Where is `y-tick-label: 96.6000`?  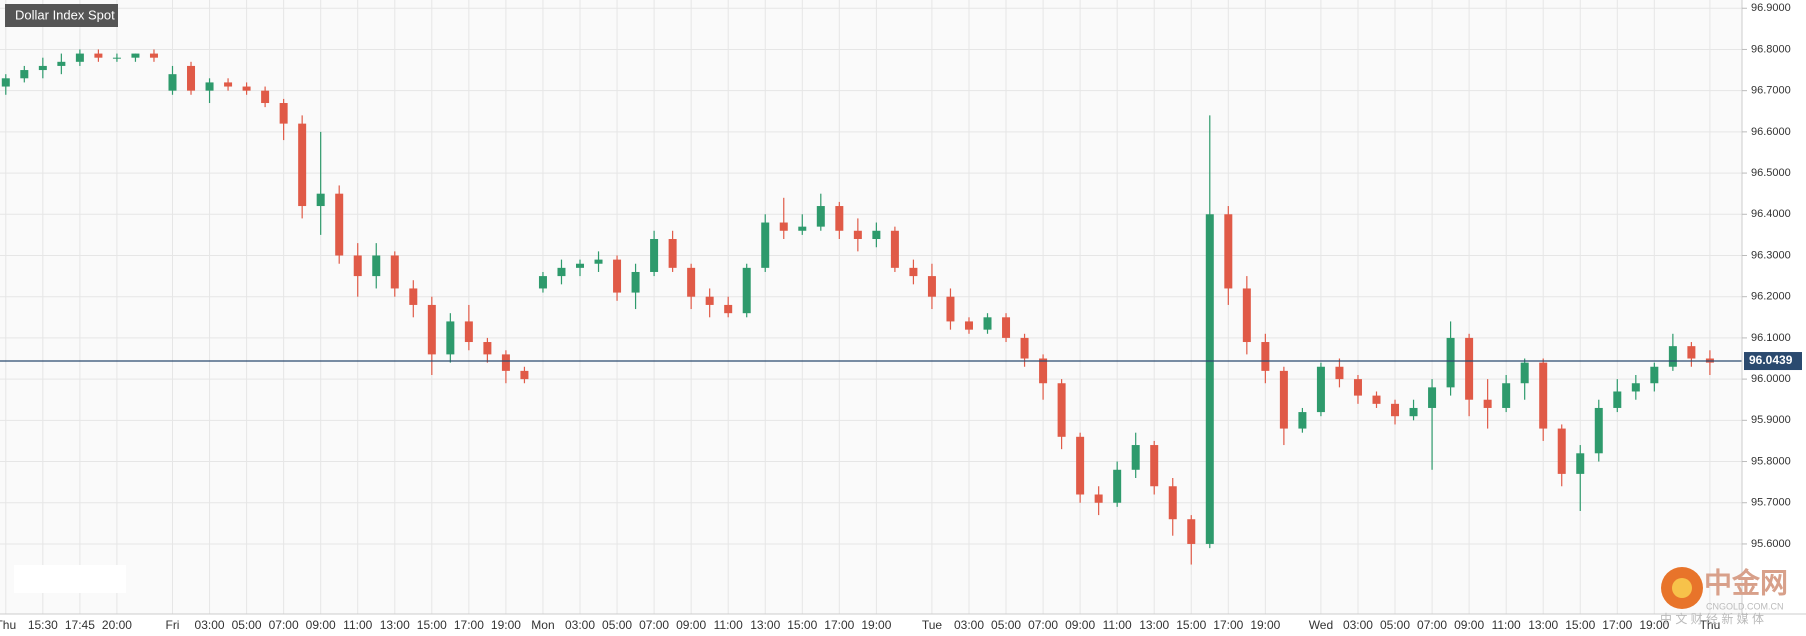
y-tick-label: 96.6000 is located at coordinates (1771, 132).